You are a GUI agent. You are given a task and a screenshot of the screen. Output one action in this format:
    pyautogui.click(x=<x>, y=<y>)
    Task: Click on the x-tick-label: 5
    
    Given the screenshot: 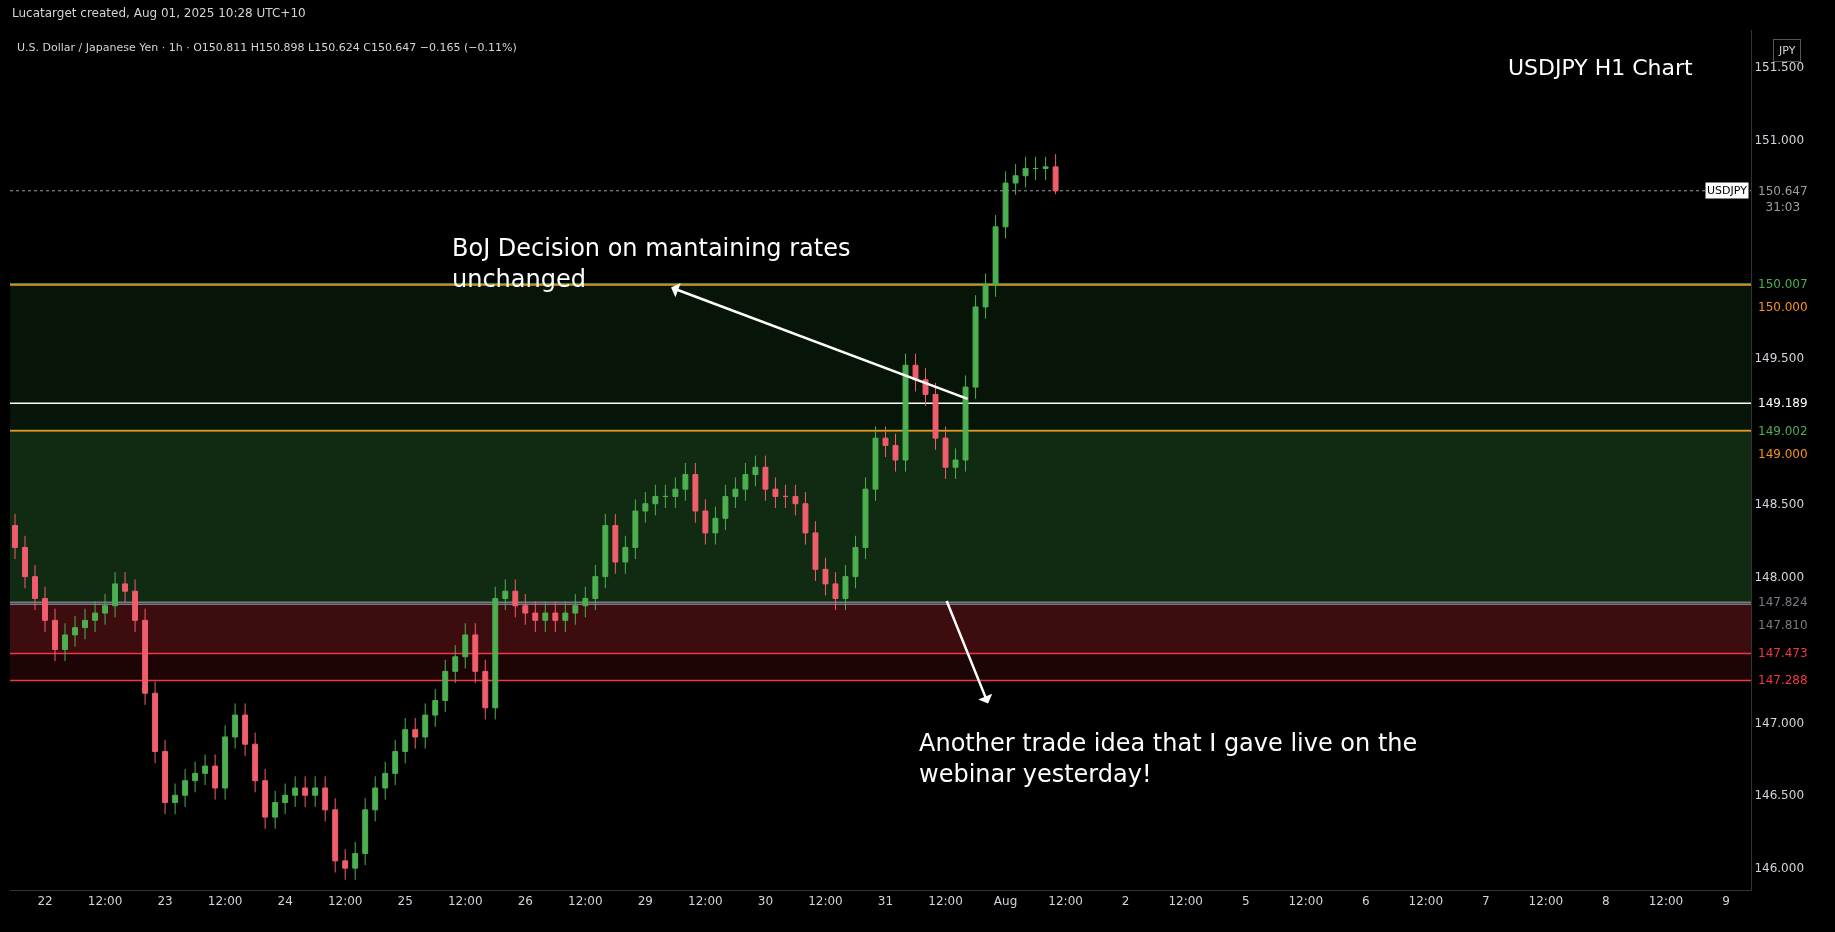 What is the action you would take?
    pyautogui.click(x=1245, y=901)
    